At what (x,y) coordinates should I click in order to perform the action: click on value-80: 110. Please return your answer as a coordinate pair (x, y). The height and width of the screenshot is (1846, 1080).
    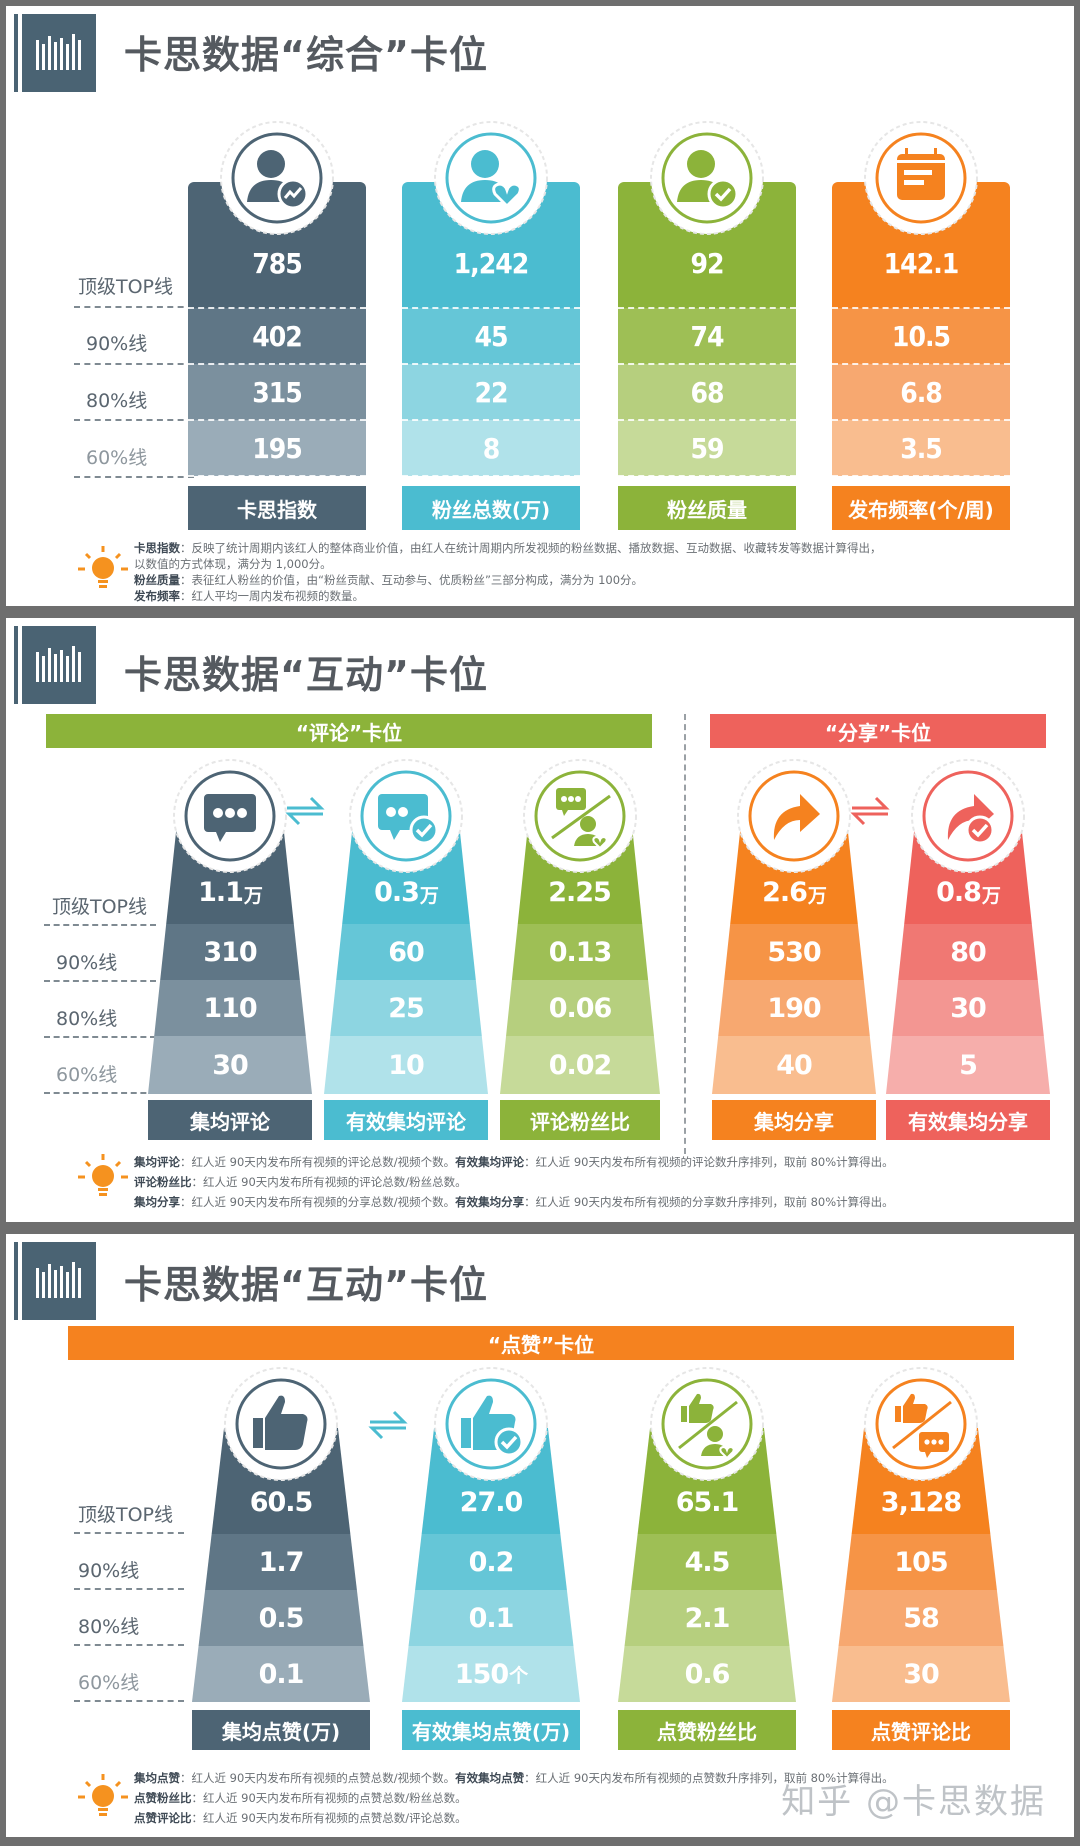
    Looking at the image, I should click on (230, 1008).